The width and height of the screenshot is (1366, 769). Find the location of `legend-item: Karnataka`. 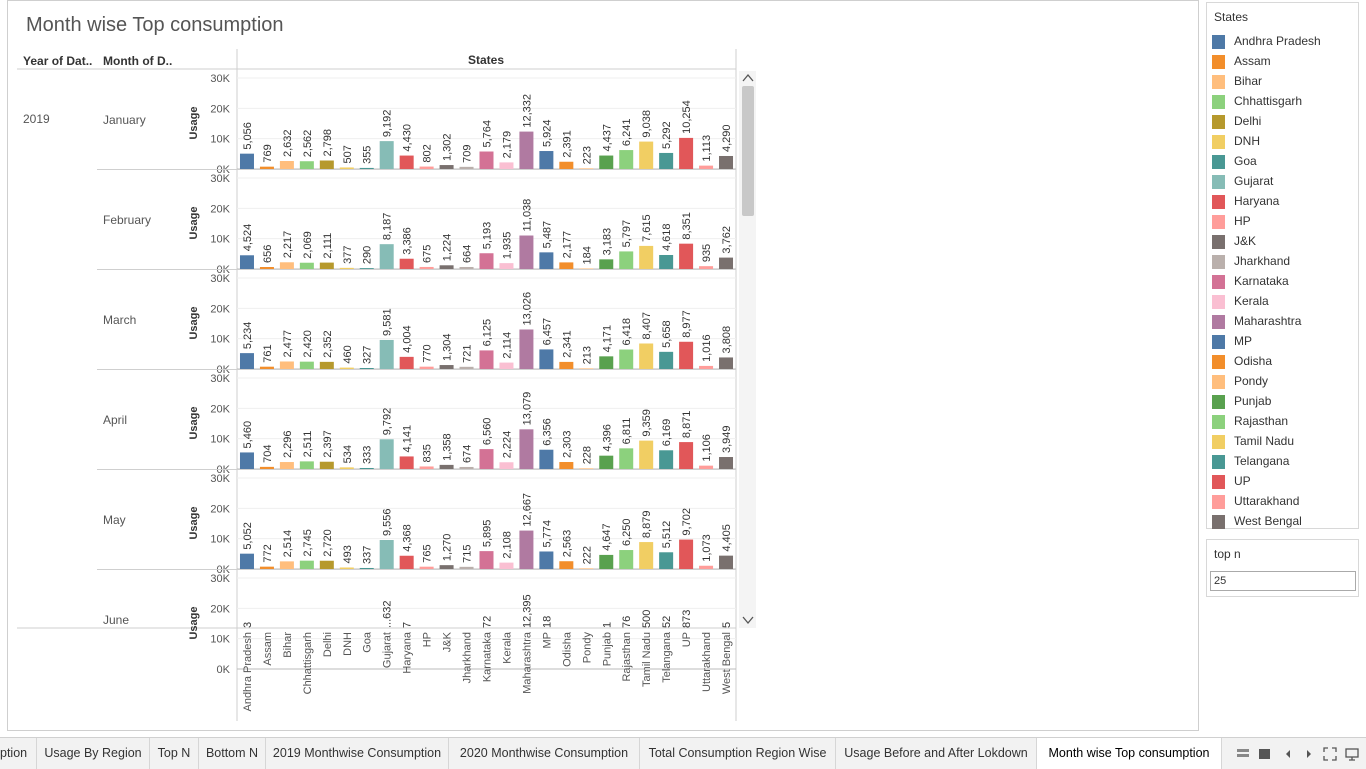

legend-item: Karnataka is located at coordinates (1284, 283).